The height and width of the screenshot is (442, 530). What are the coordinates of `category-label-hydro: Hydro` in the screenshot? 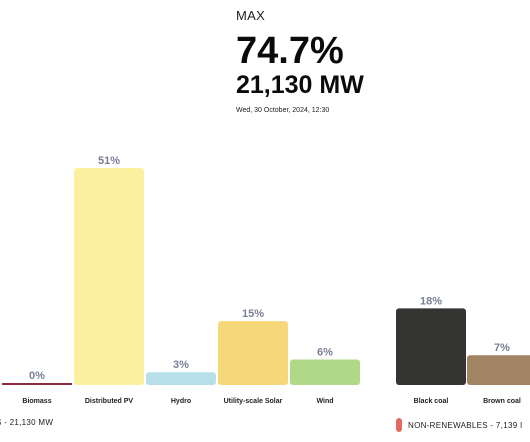 It's located at (181, 401).